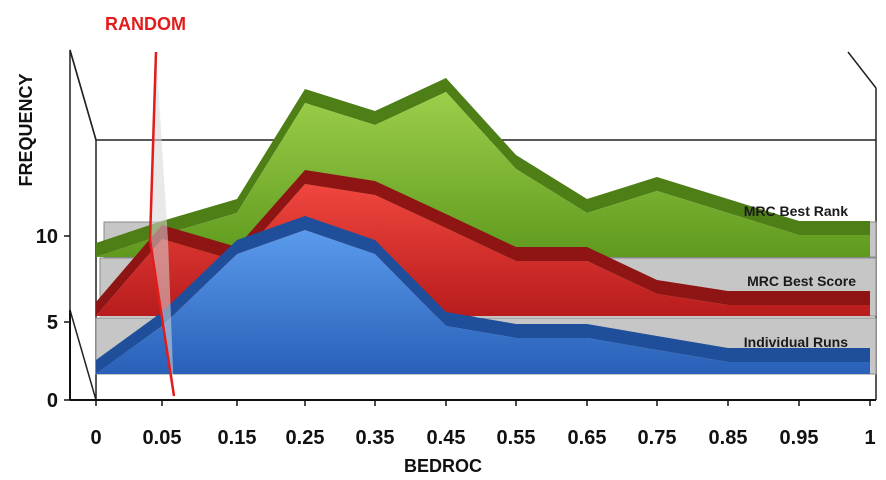  What do you see at coordinates (728, 438) in the screenshot?
I see `x-tick-label-9: 0.85` at bounding box center [728, 438].